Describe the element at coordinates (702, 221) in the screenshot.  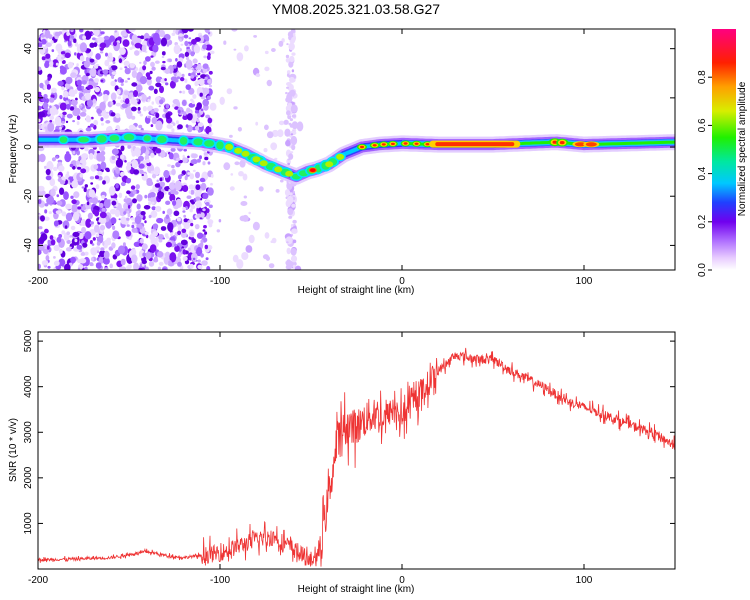
I see `colorbar-tick-label: 0.2` at that location.